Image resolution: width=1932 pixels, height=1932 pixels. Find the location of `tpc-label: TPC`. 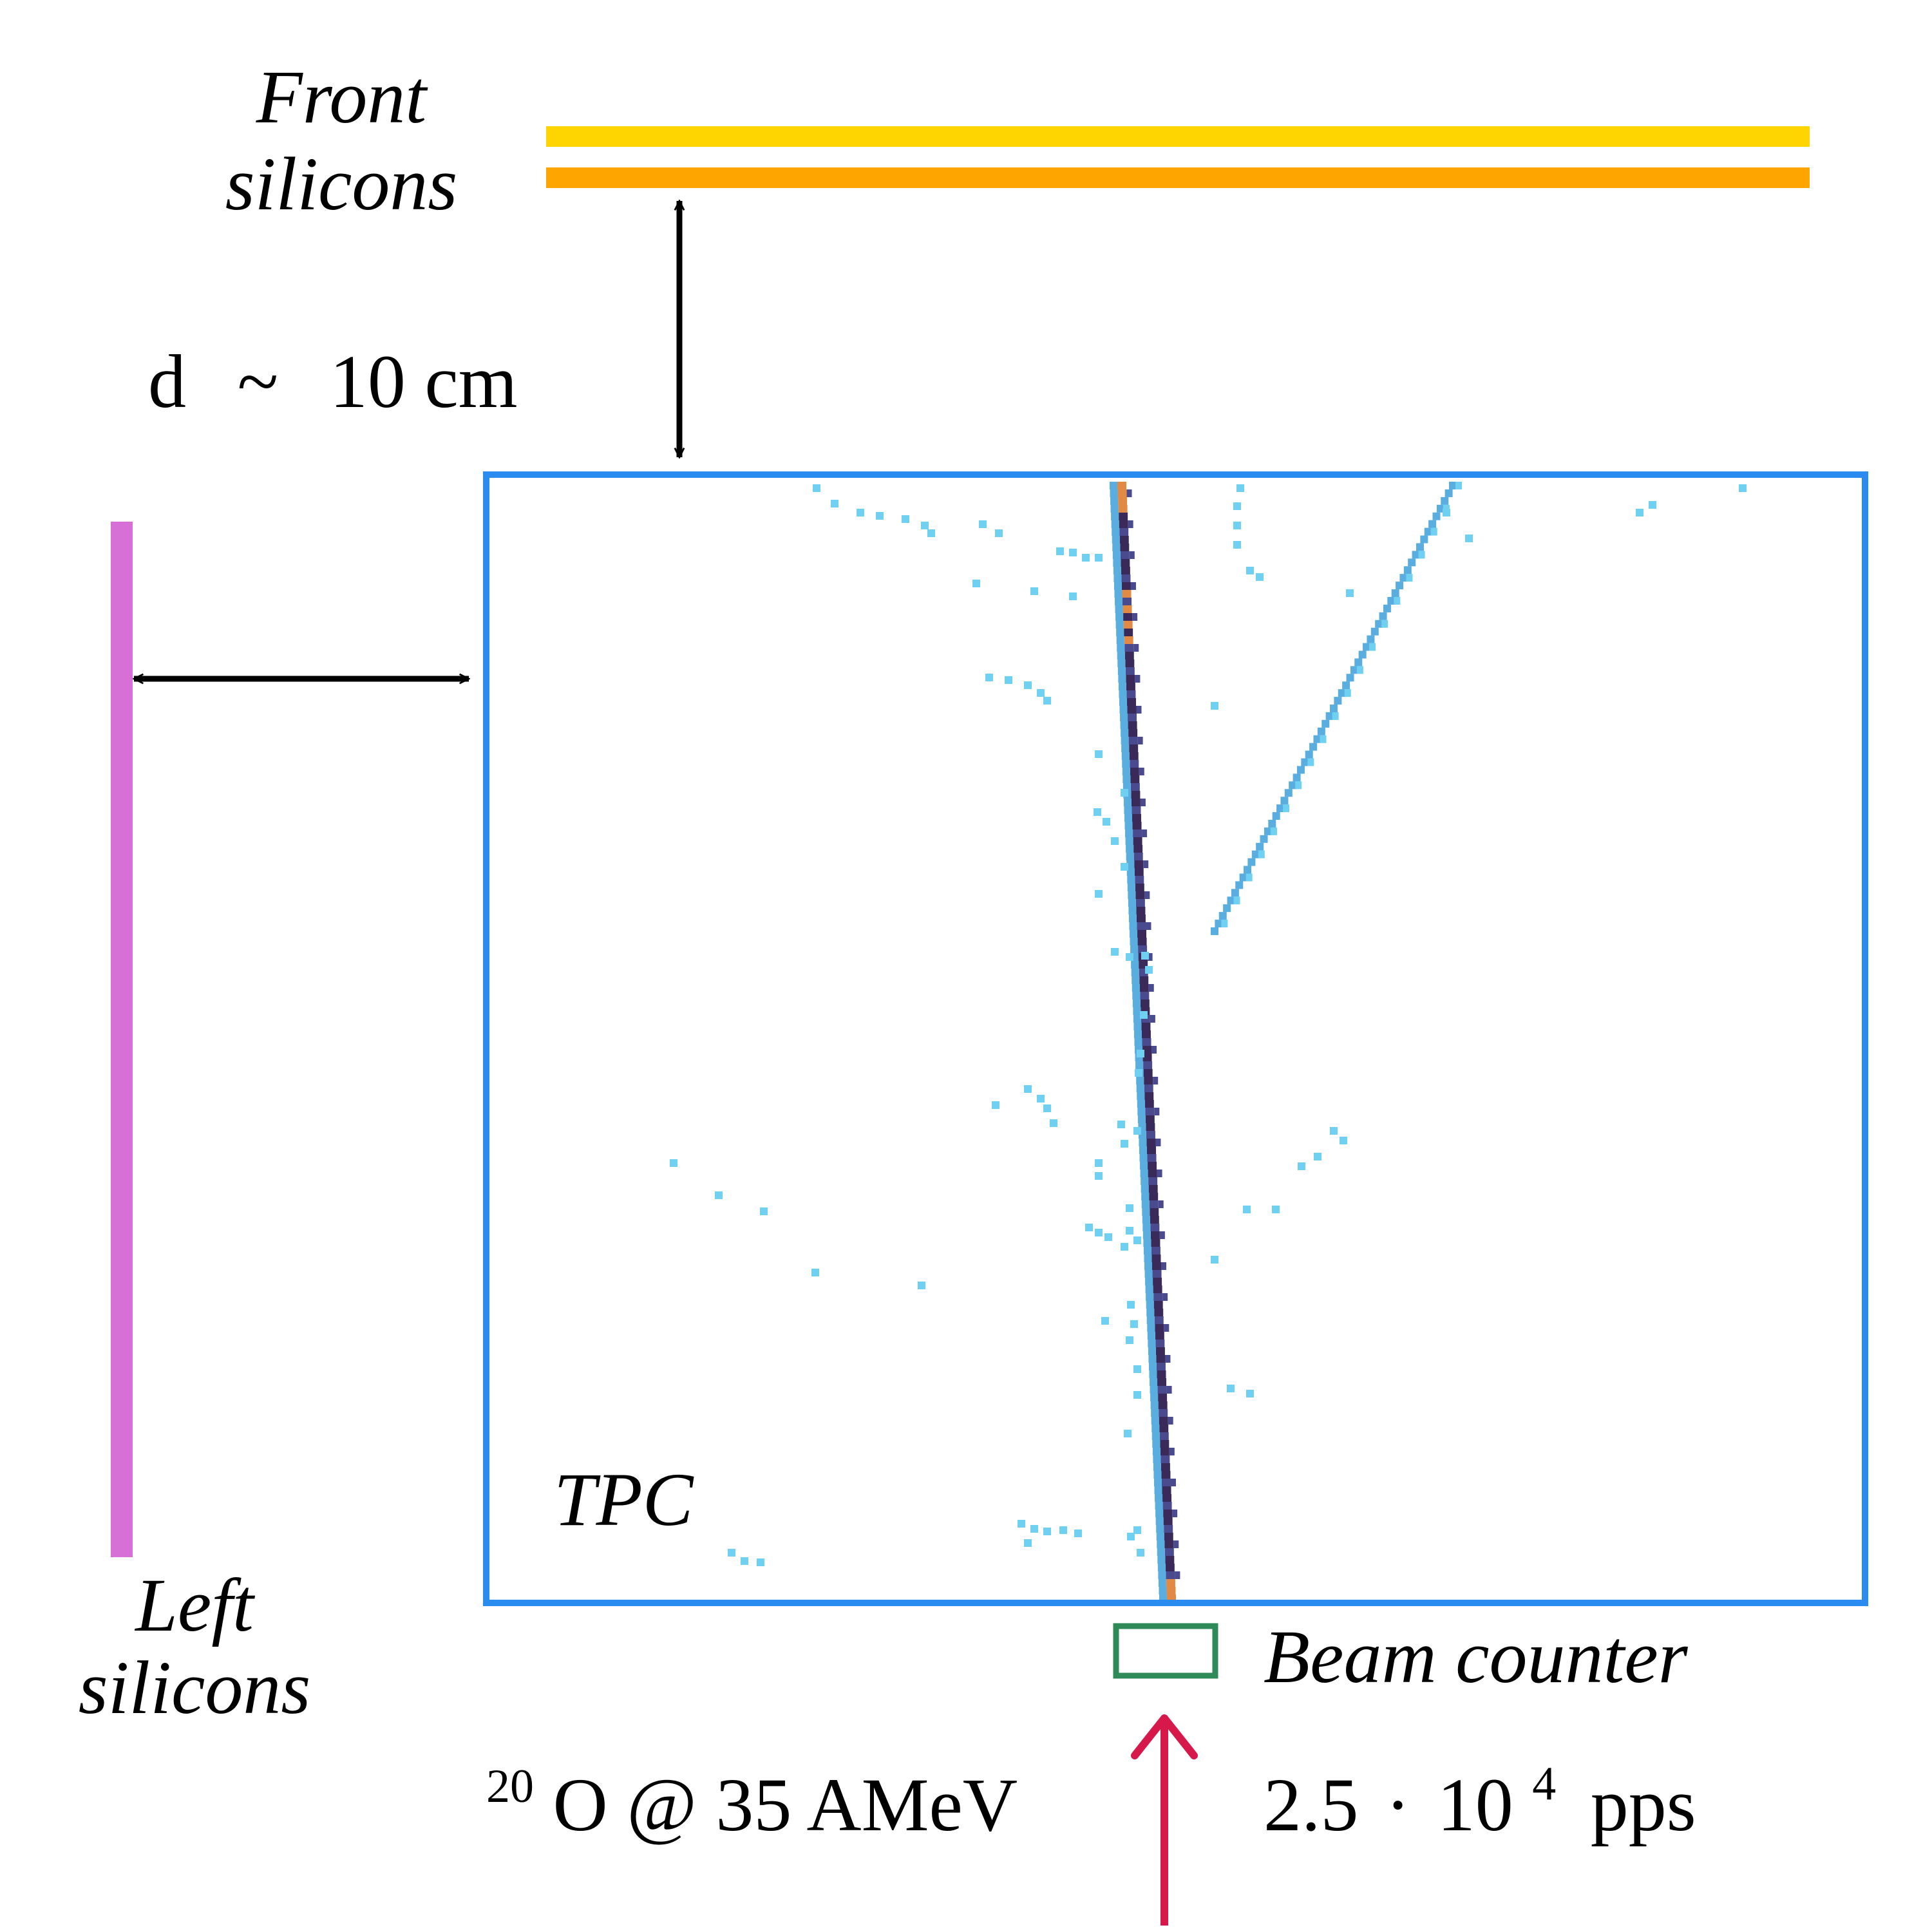

tpc-label: TPC is located at coordinates (624, 1500).